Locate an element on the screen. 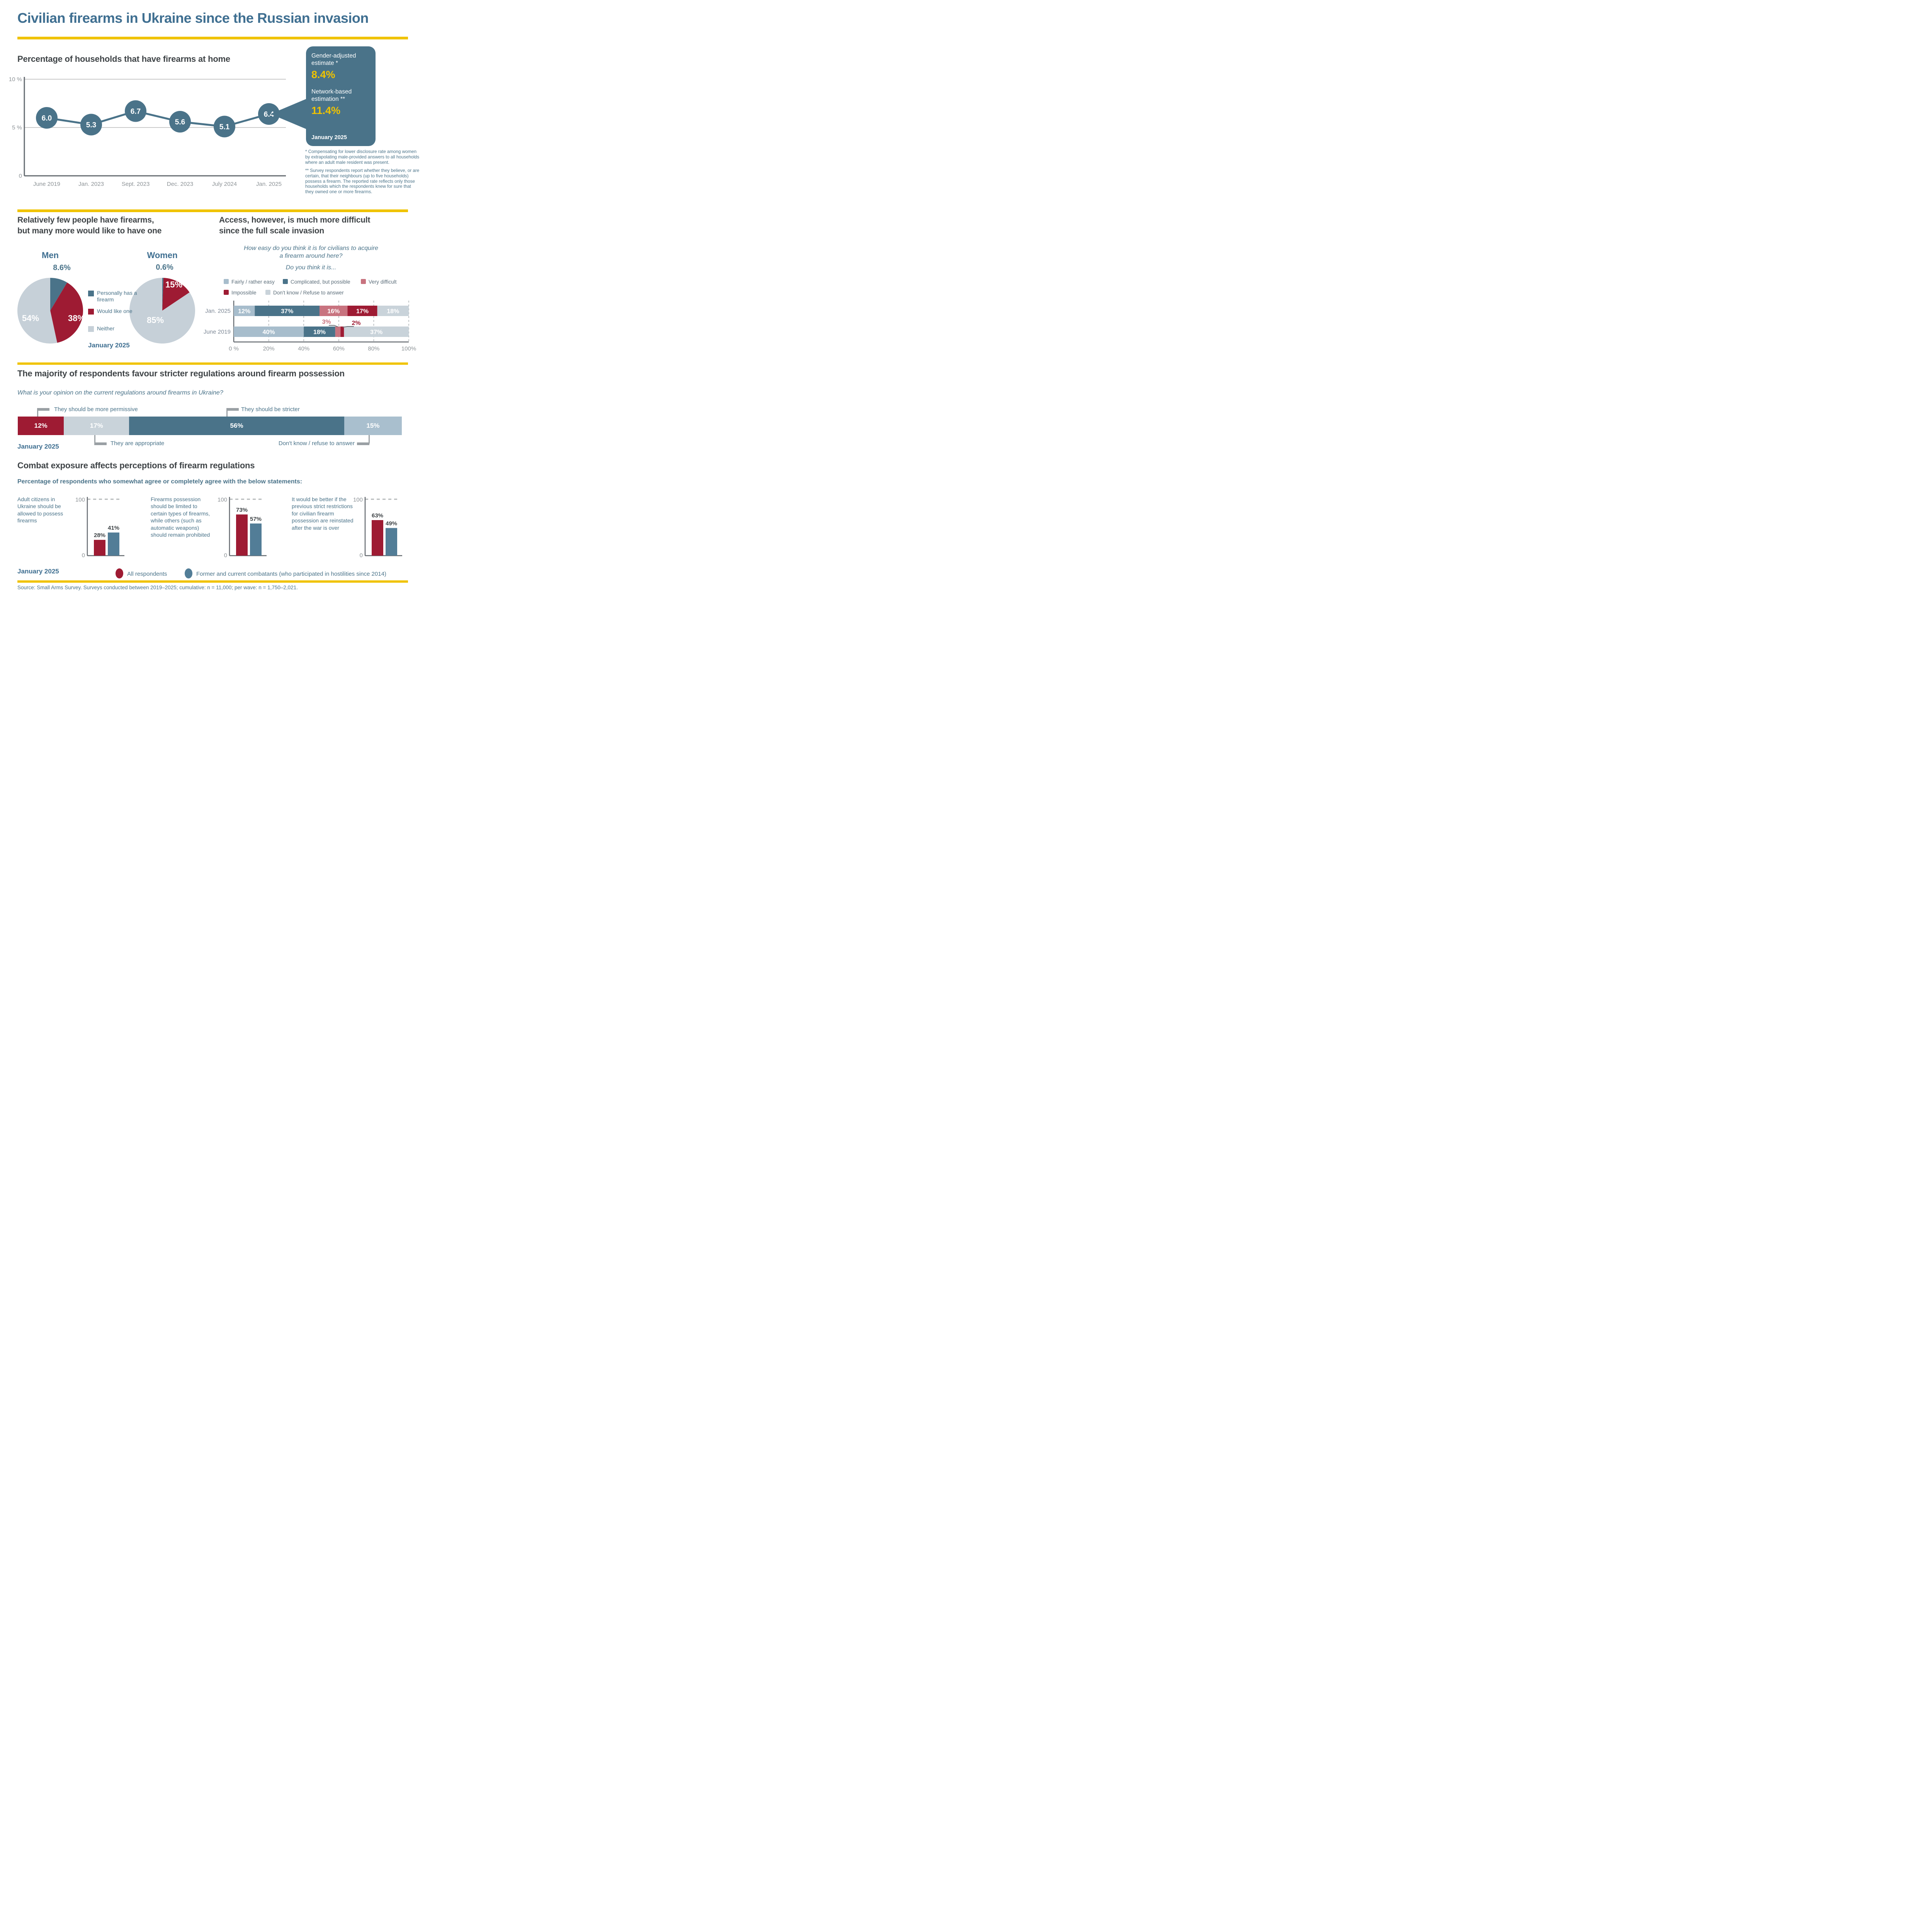 This screenshot has height=1932, width=1914. small-segment-label: 3% is located at coordinates (326, 322).